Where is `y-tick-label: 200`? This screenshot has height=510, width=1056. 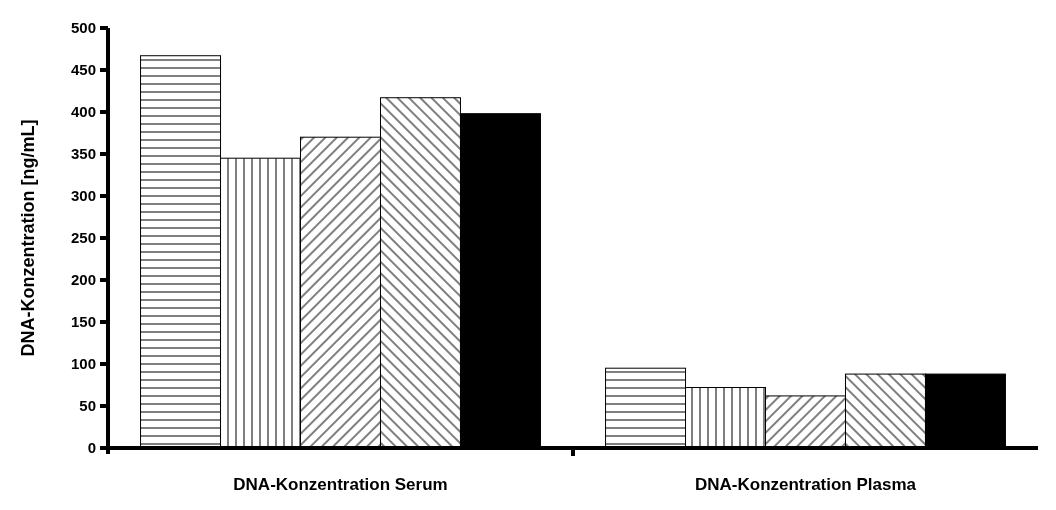
y-tick-label: 200 is located at coordinates (83, 280).